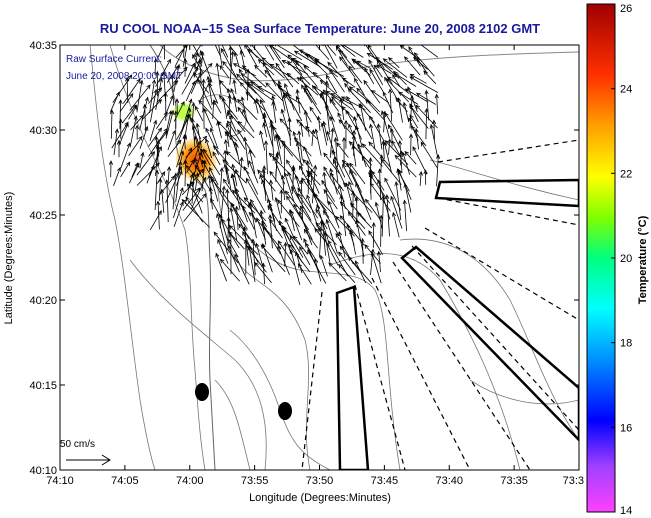 The image size is (651, 518). What do you see at coordinates (43, 131) in the screenshot?
I see `y-tick-label: 40:30` at bounding box center [43, 131].